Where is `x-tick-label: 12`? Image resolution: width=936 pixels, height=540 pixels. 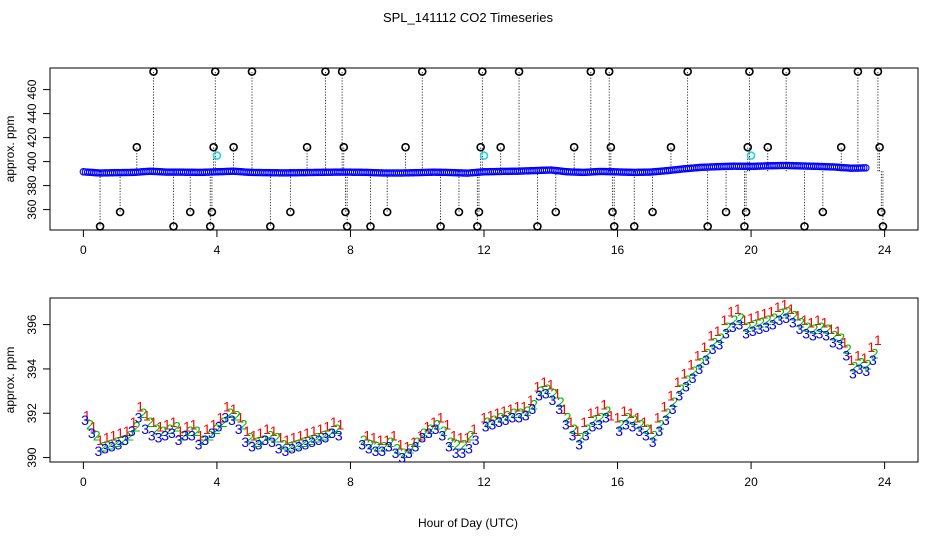 x-tick-label: 12 is located at coordinates (484, 482).